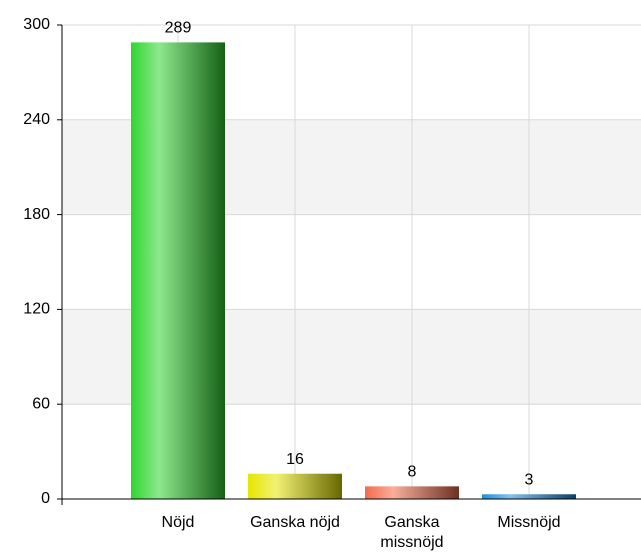  I want to click on value-label: 16, so click(295, 459).